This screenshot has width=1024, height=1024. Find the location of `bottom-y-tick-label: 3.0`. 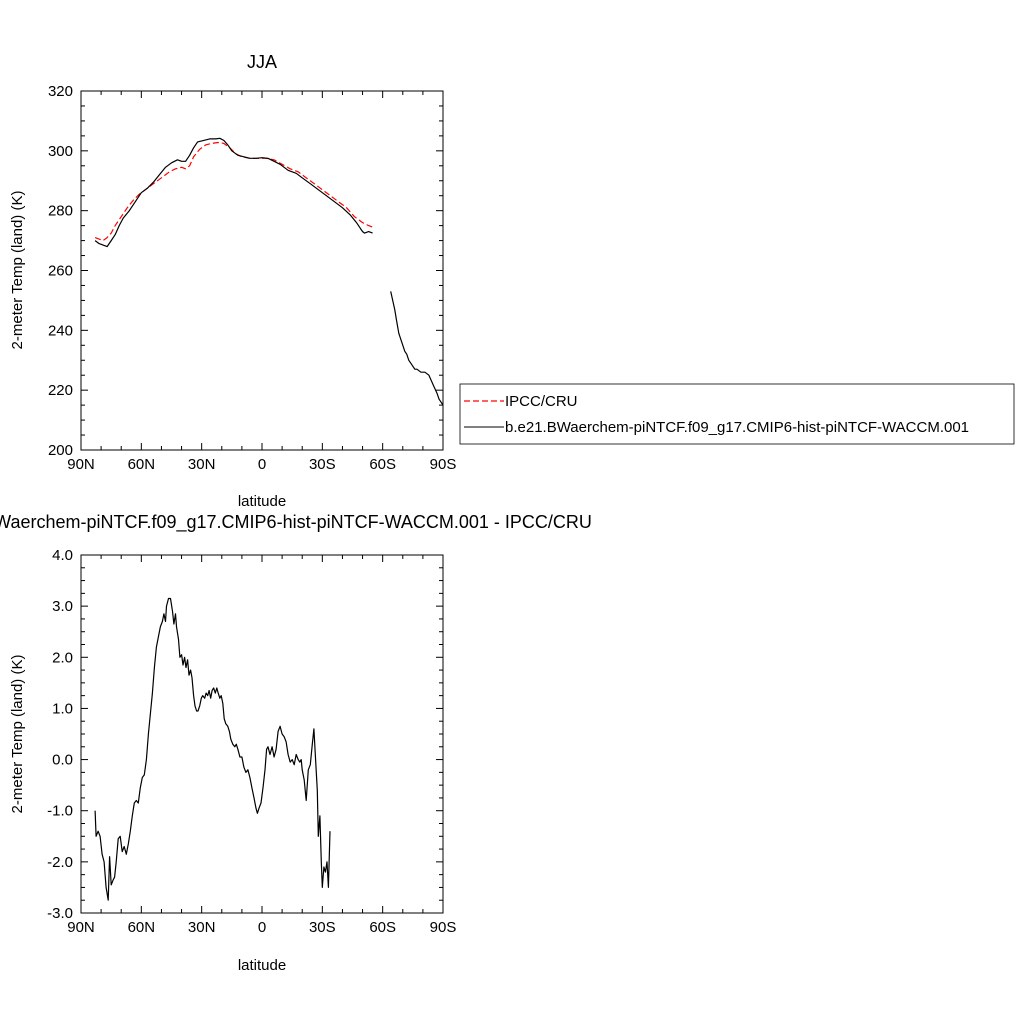

bottom-y-tick-label: 3.0 is located at coordinates (62, 606).